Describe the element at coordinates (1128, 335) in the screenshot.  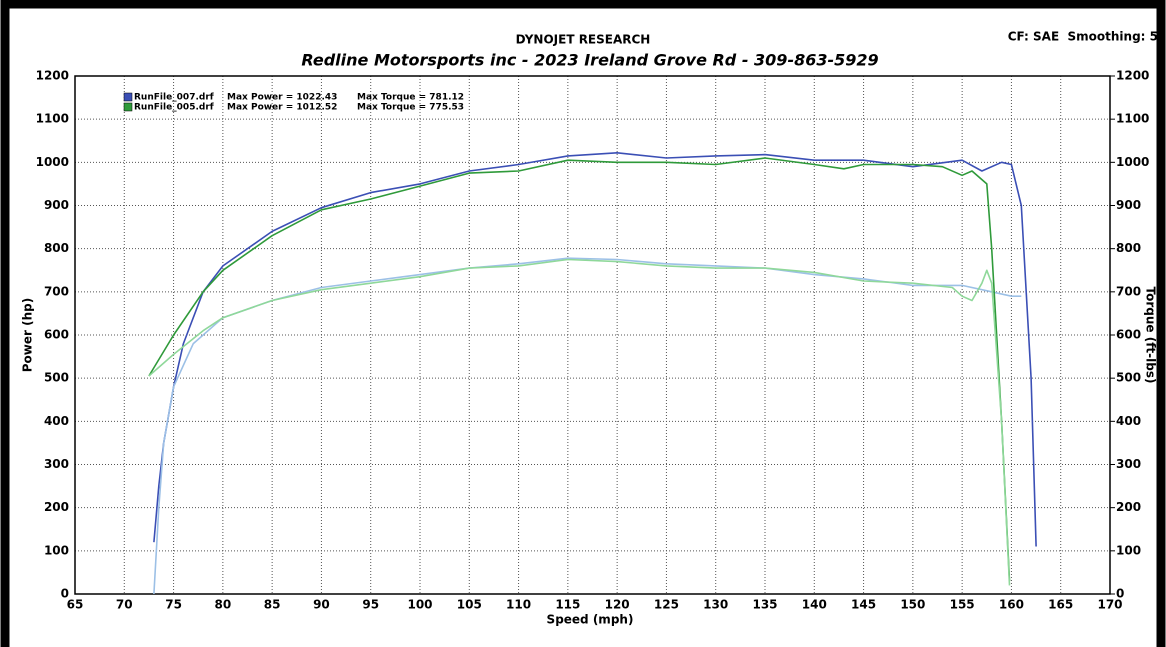
I see `y2-tick-label: 600` at that location.